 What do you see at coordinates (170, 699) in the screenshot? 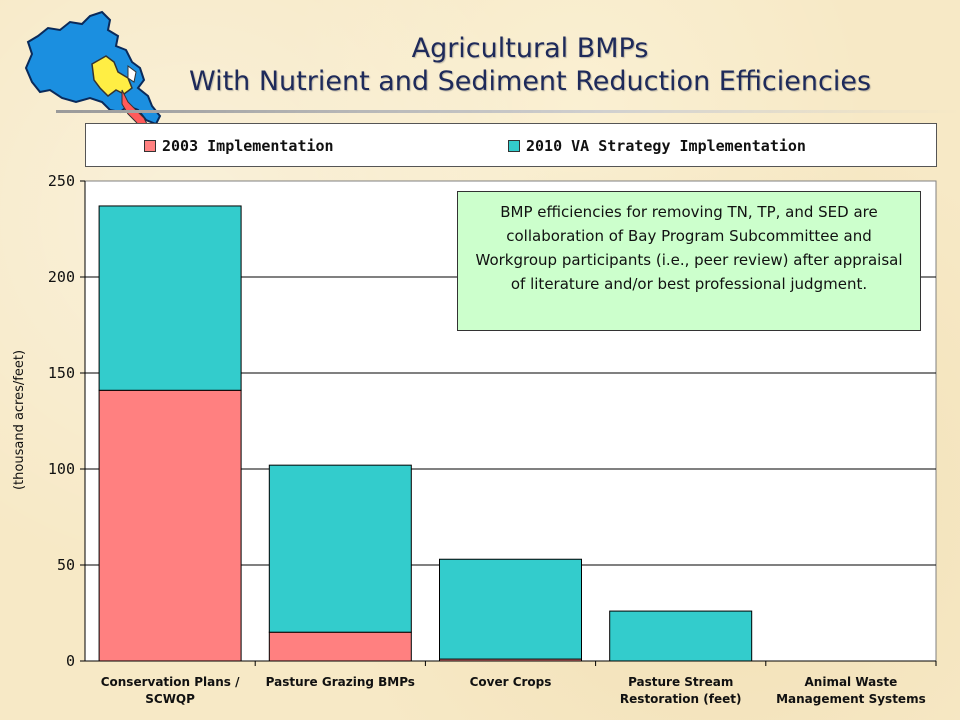
I see `x-tick-label: SCWQP` at bounding box center [170, 699].